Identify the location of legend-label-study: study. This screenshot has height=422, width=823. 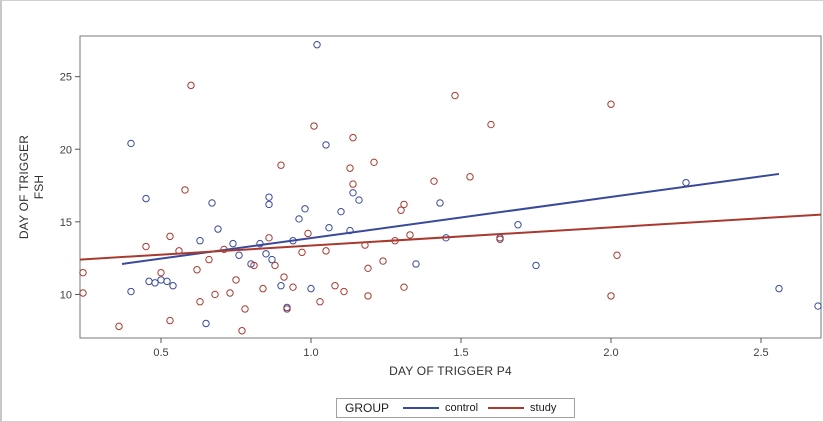
(543, 408).